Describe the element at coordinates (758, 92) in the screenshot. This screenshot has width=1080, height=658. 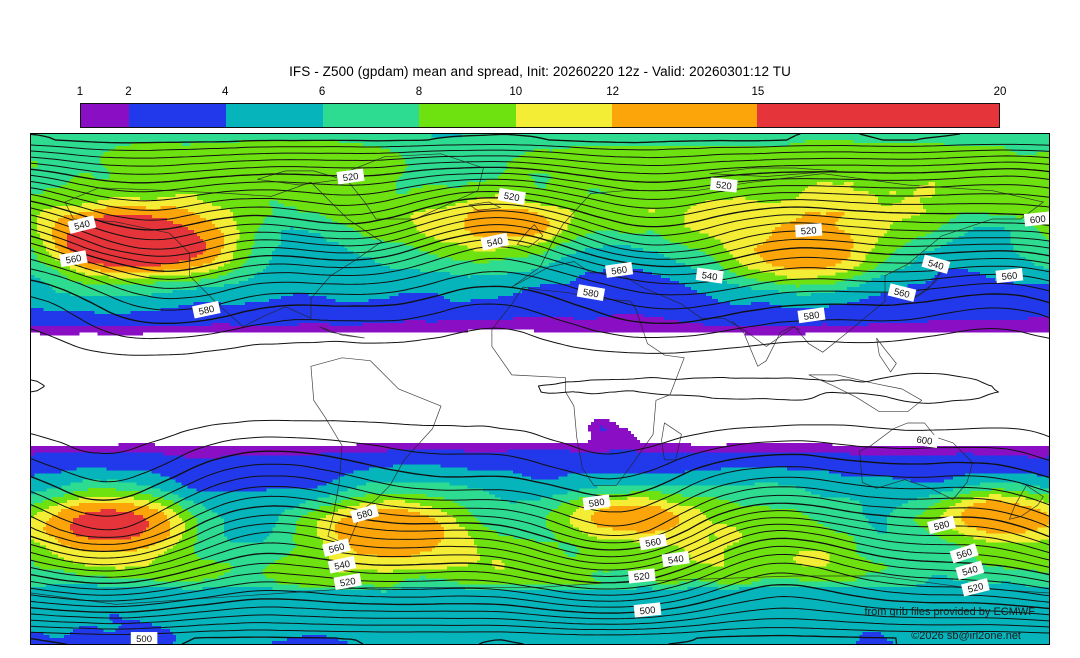
I see `colorbar-tick-15: 15` at that location.